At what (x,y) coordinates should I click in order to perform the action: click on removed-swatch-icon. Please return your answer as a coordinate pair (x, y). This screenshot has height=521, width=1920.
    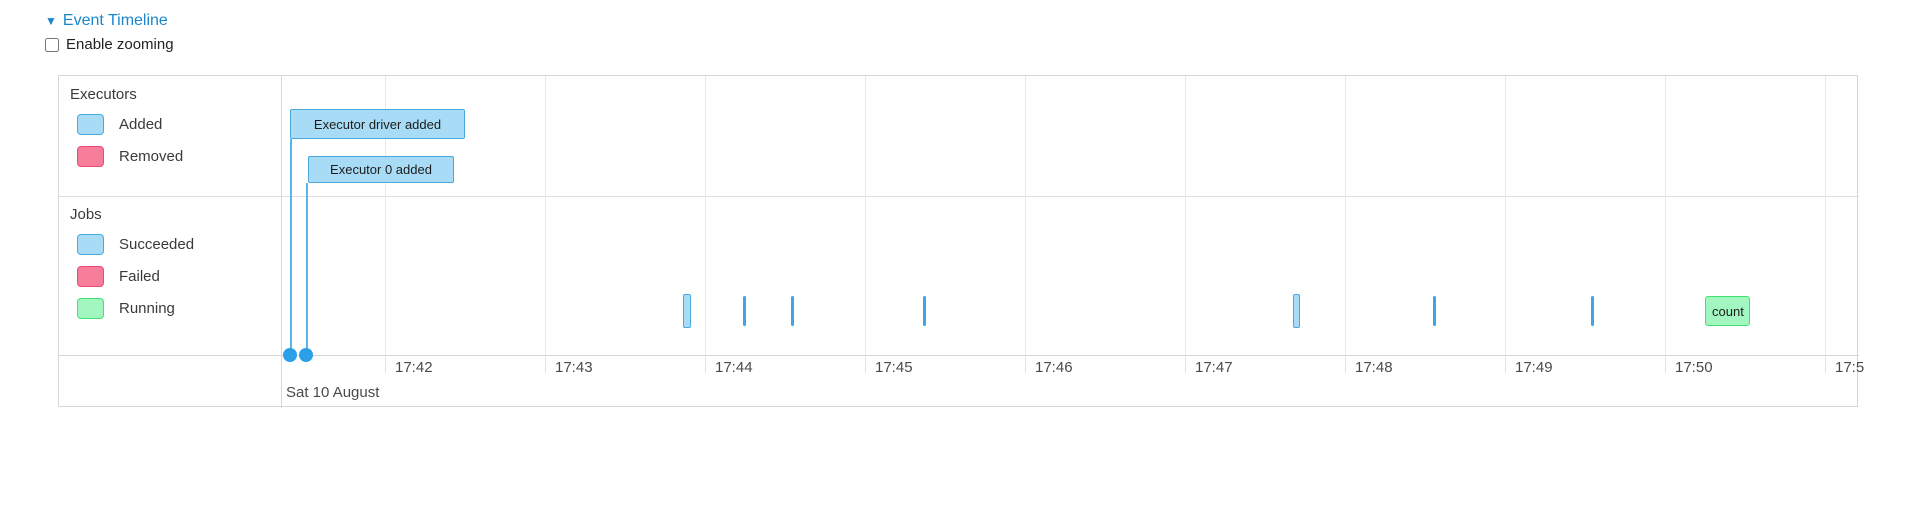
    Looking at the image, I should click on (90, 156).